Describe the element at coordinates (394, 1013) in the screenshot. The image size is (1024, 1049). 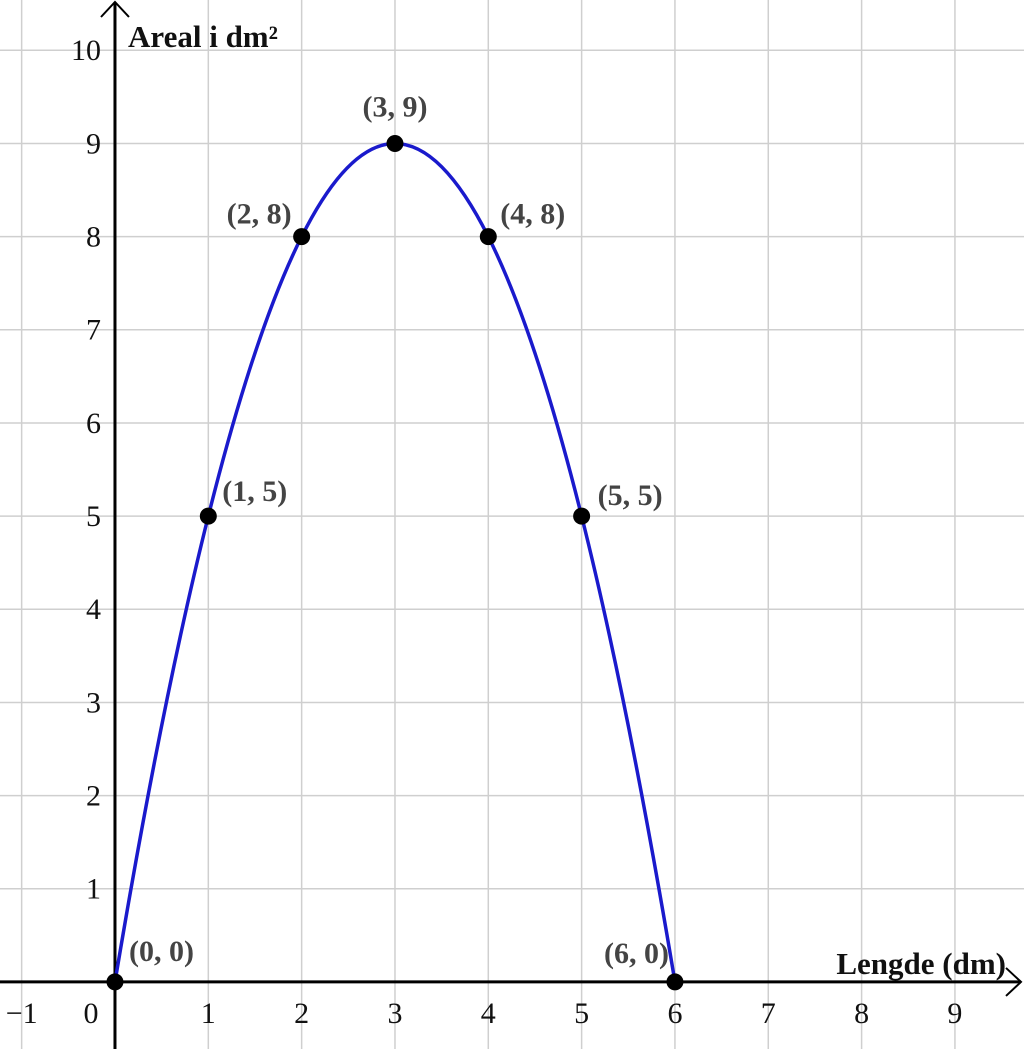
I see `x-tick-label: 3` at that location.